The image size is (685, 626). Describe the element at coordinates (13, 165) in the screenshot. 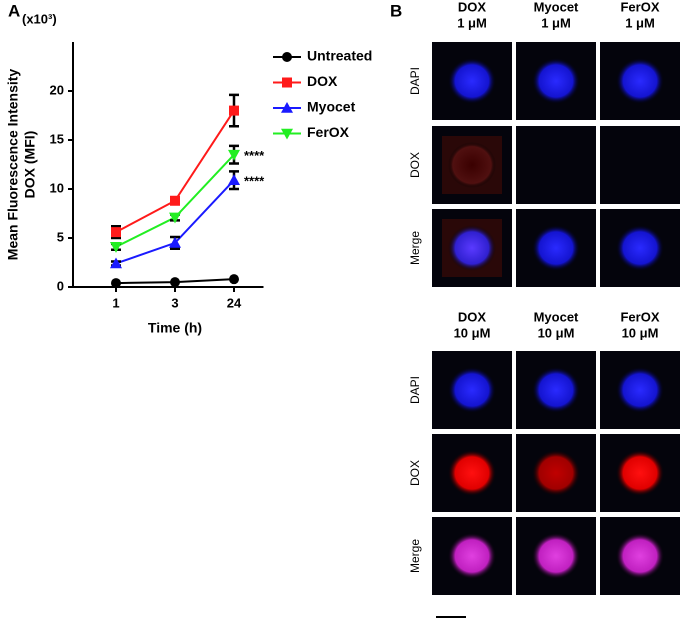

I see `y-axis-label: Mean Fluorescence Intensity` at that location.